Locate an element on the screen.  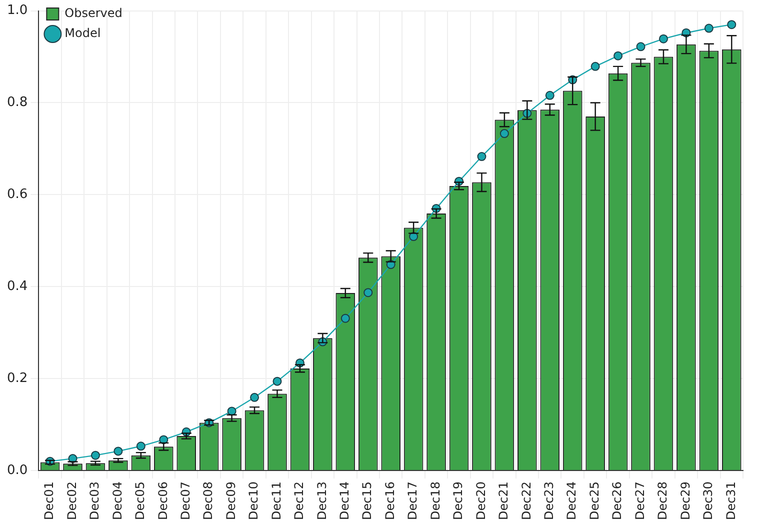
x-tick-label: Dec25 is located at coordinates (594, 501).